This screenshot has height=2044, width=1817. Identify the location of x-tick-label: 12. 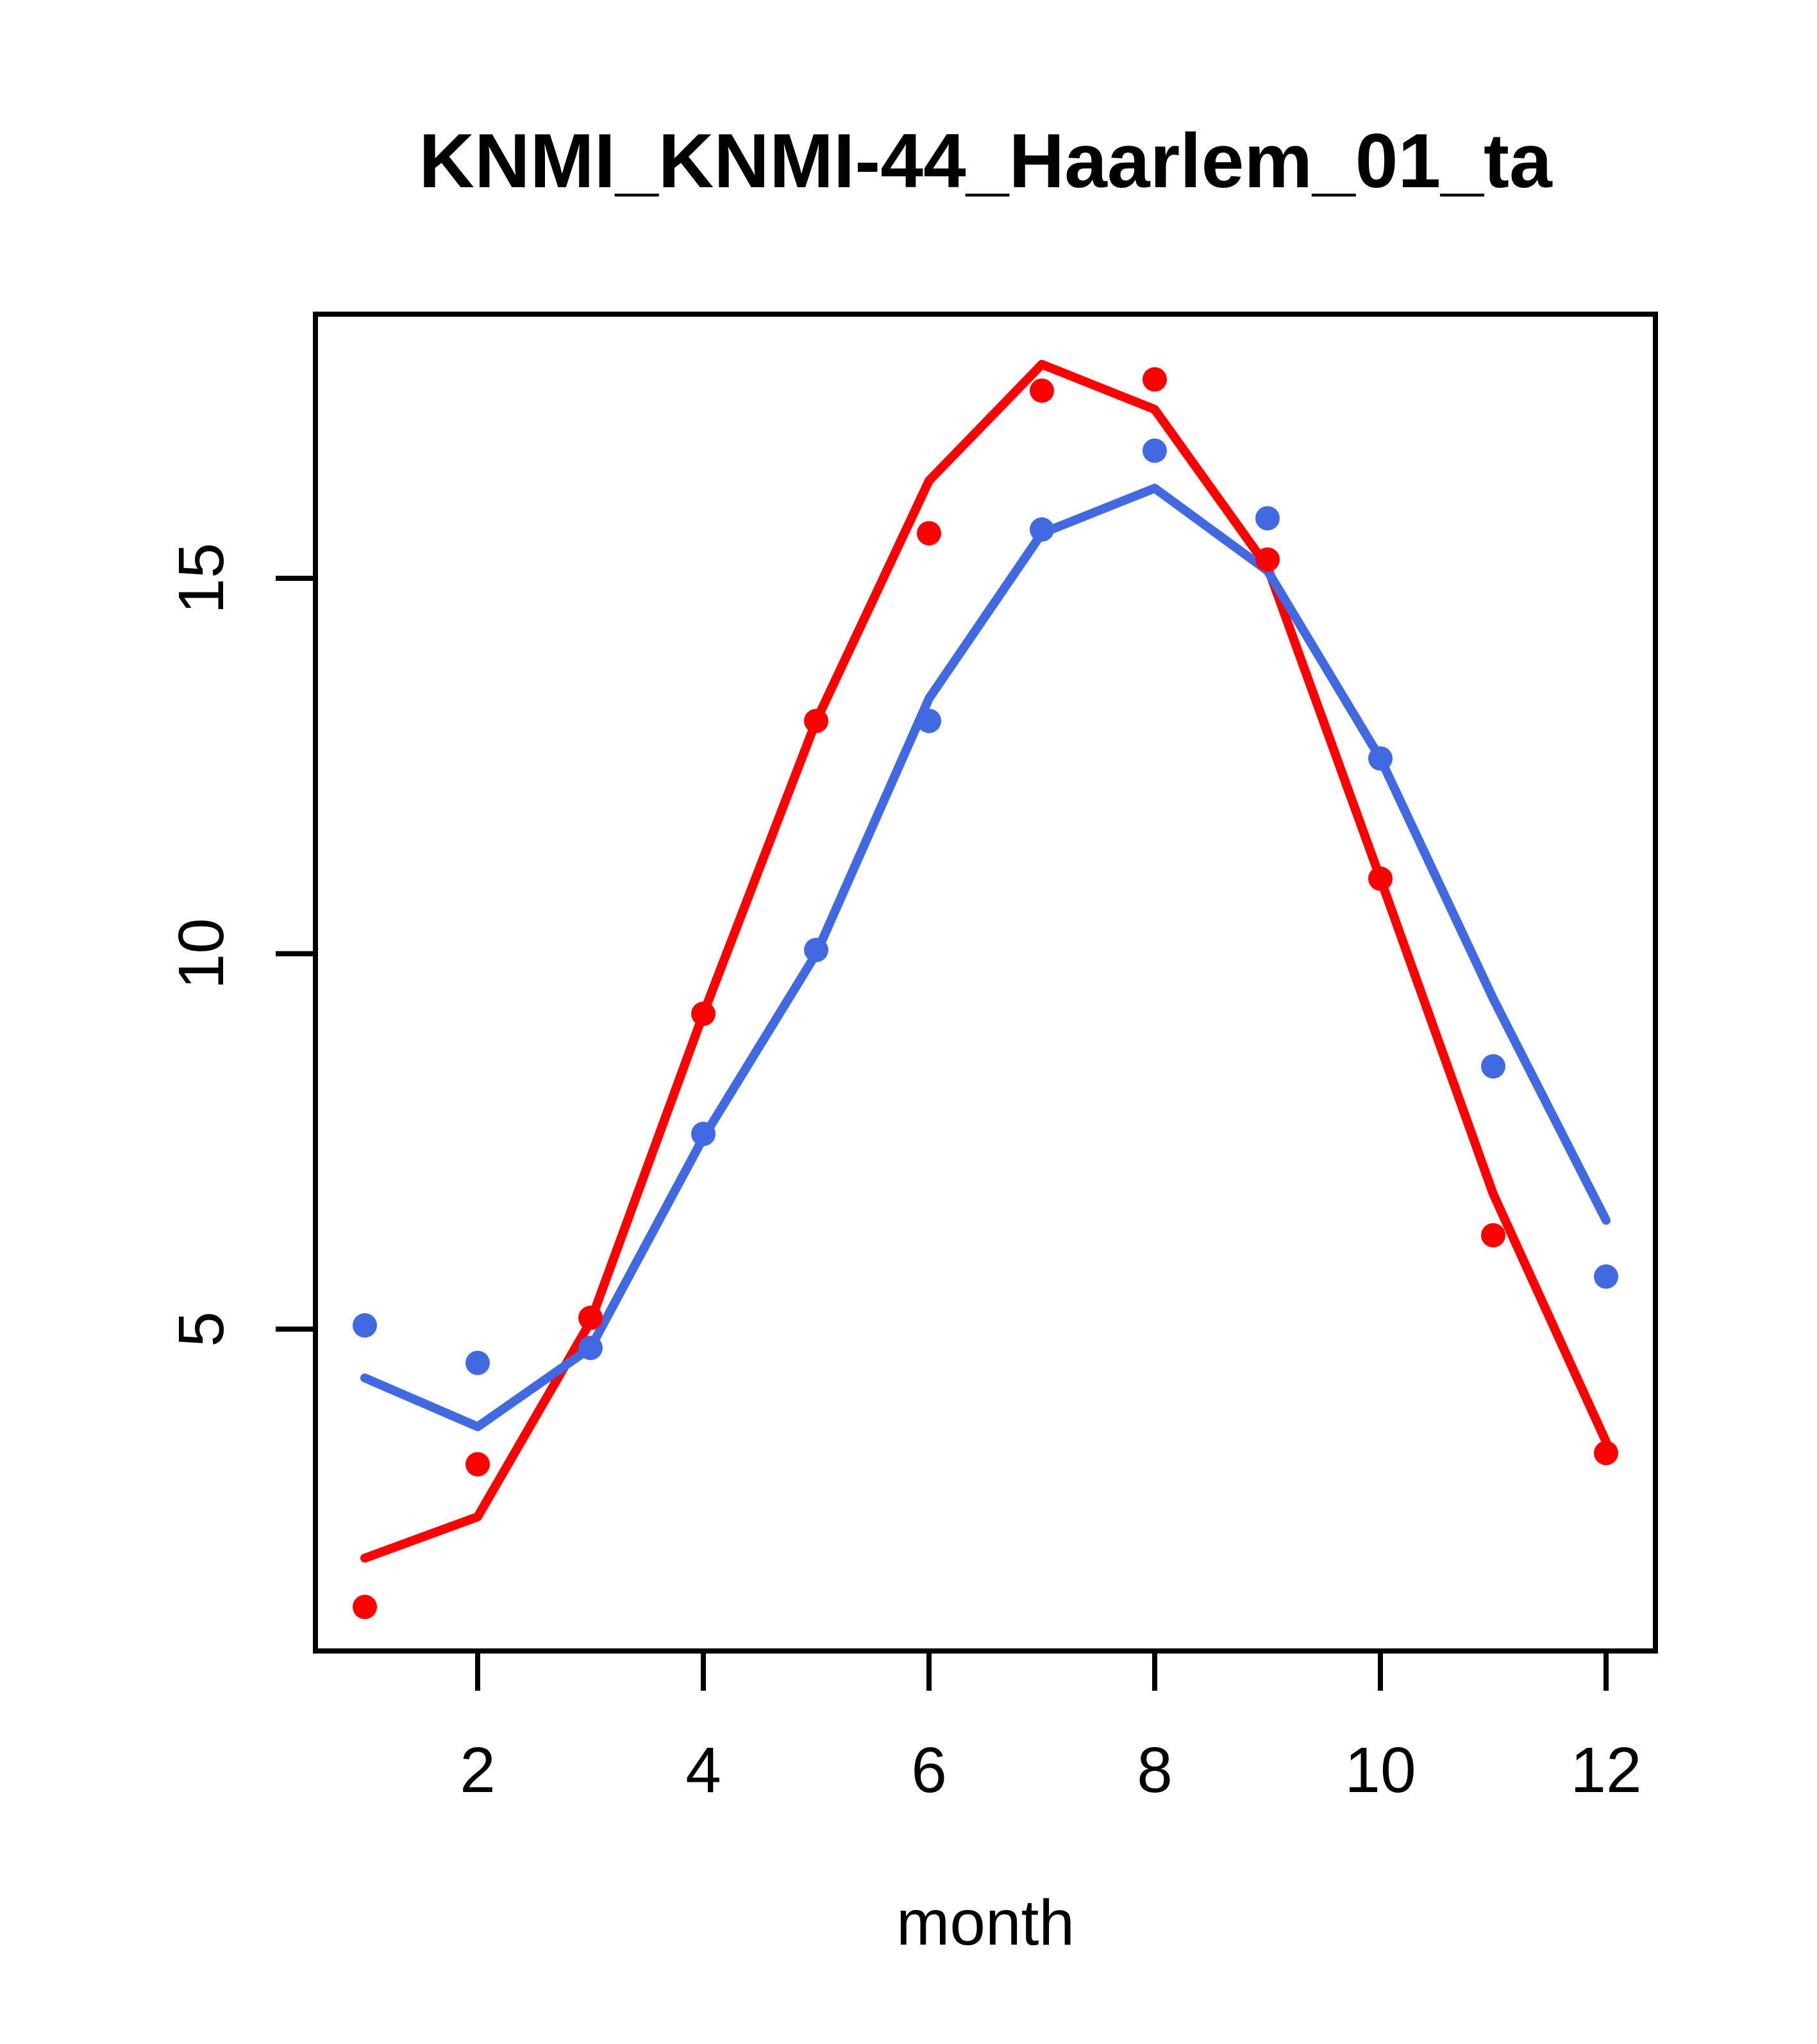
(1605, 1770).